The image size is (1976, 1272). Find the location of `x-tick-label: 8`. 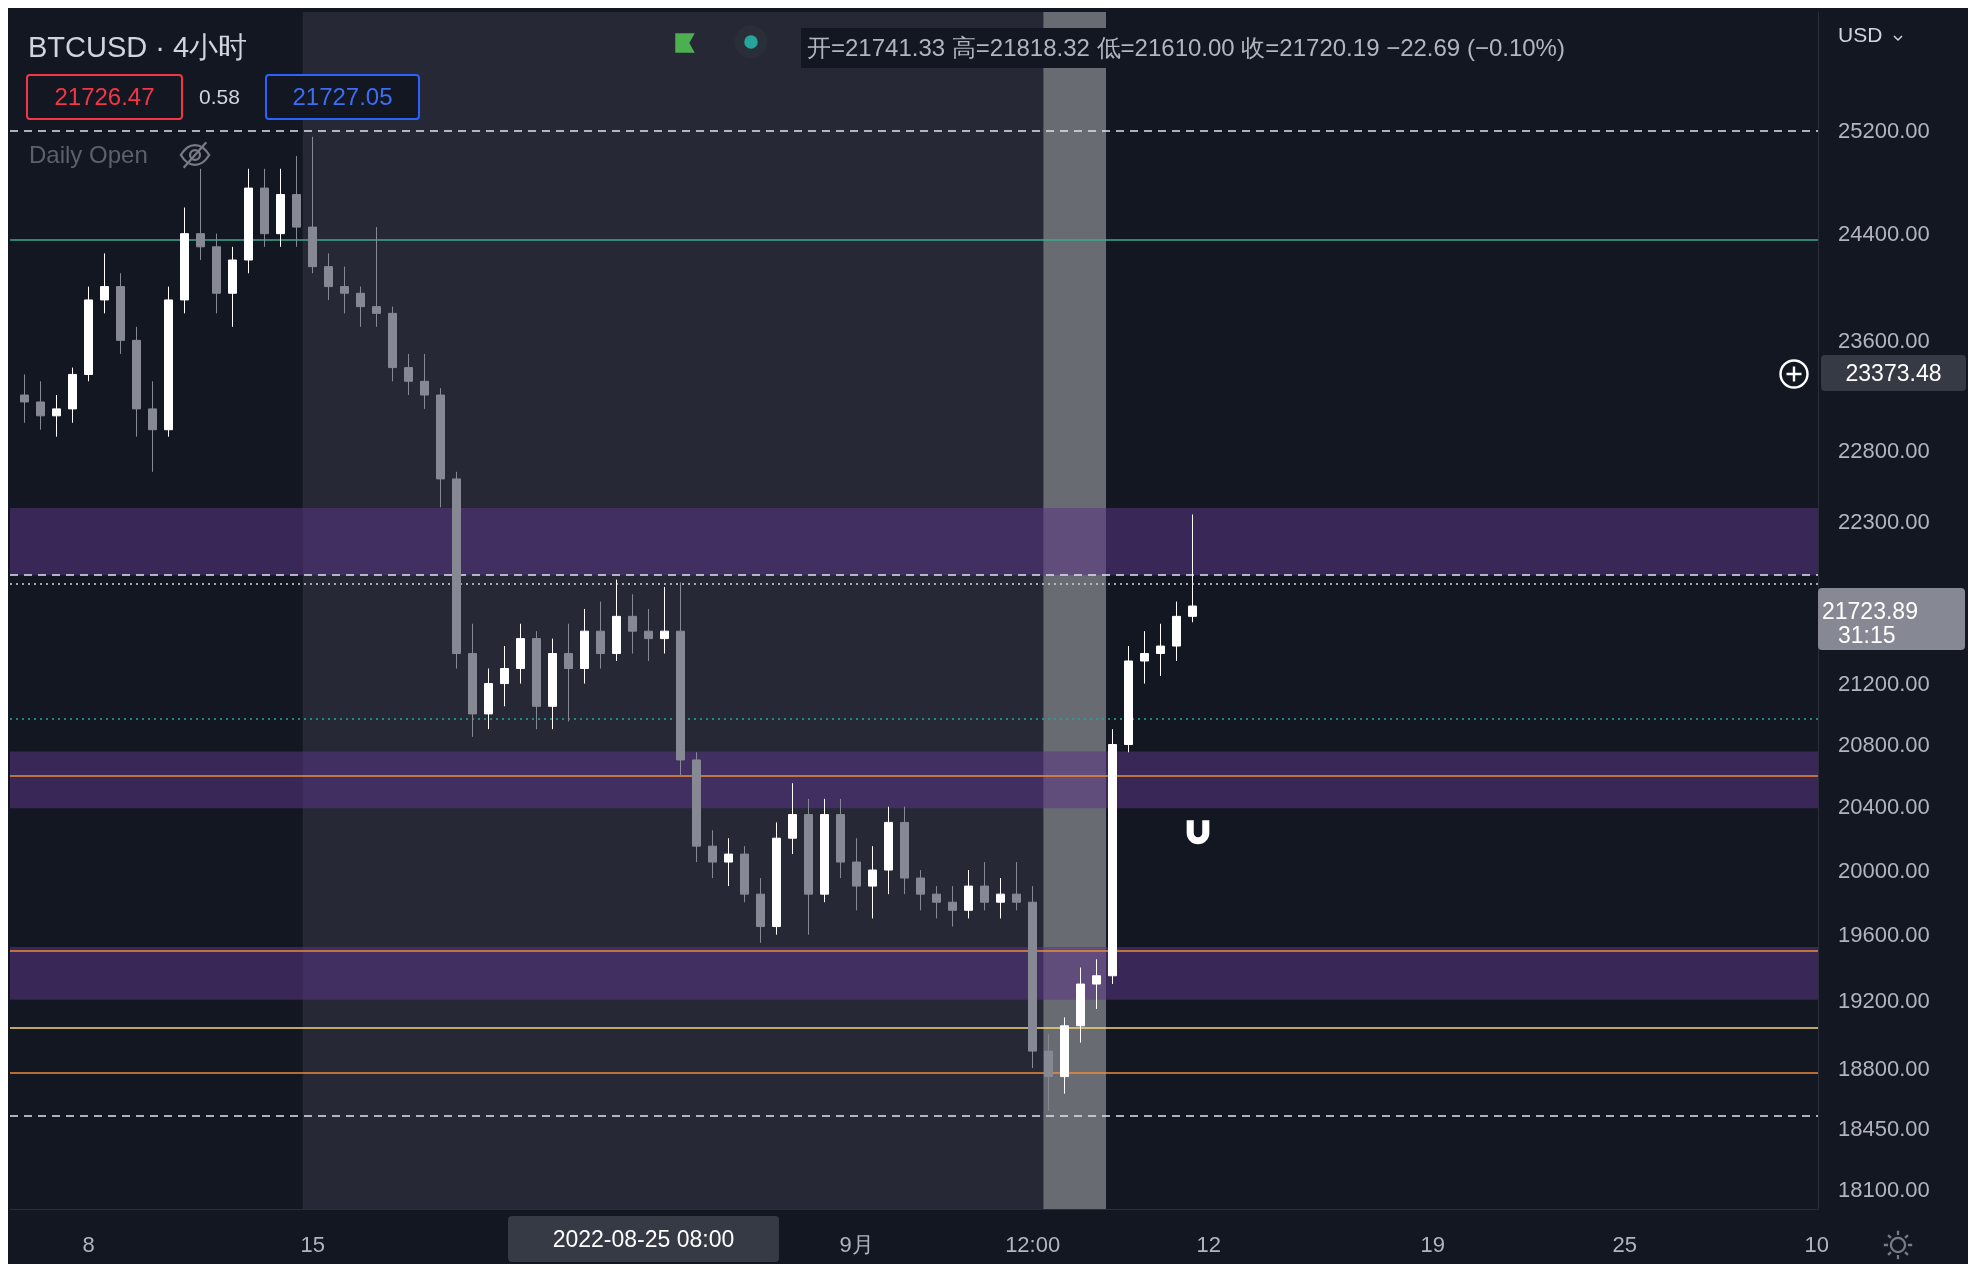

x-tick-label: 8 is located at coordinates (88, 1244).